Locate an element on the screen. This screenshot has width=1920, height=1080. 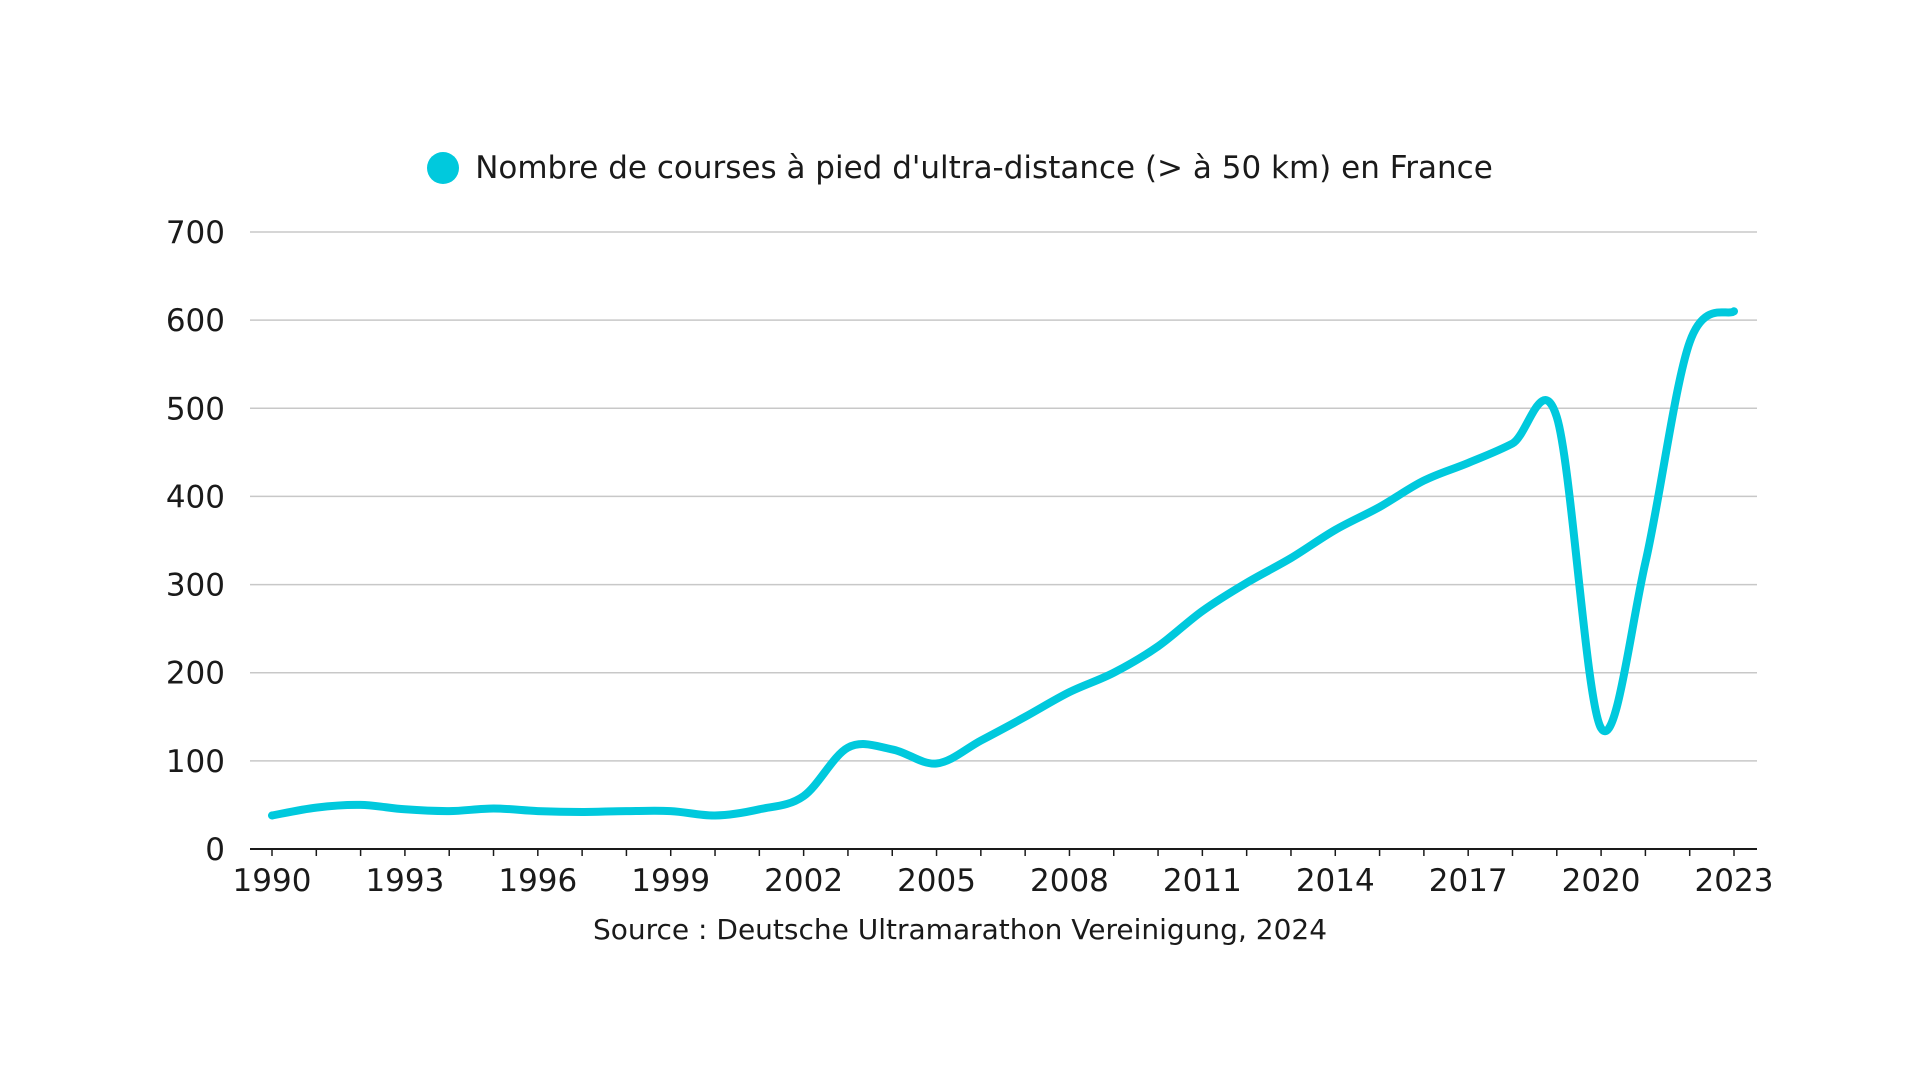
x-tick-label: 2023 is located at coordinates (1734, 881).